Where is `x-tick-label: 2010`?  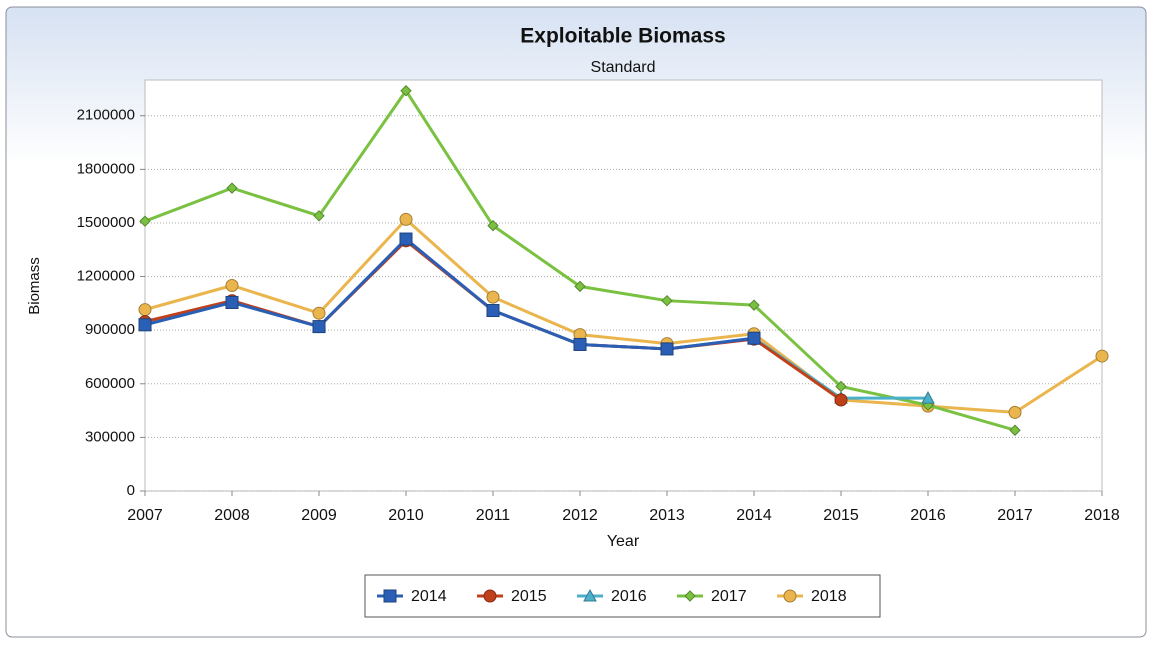
x-tick-label: 2010 is located at coordinates (406, 515).